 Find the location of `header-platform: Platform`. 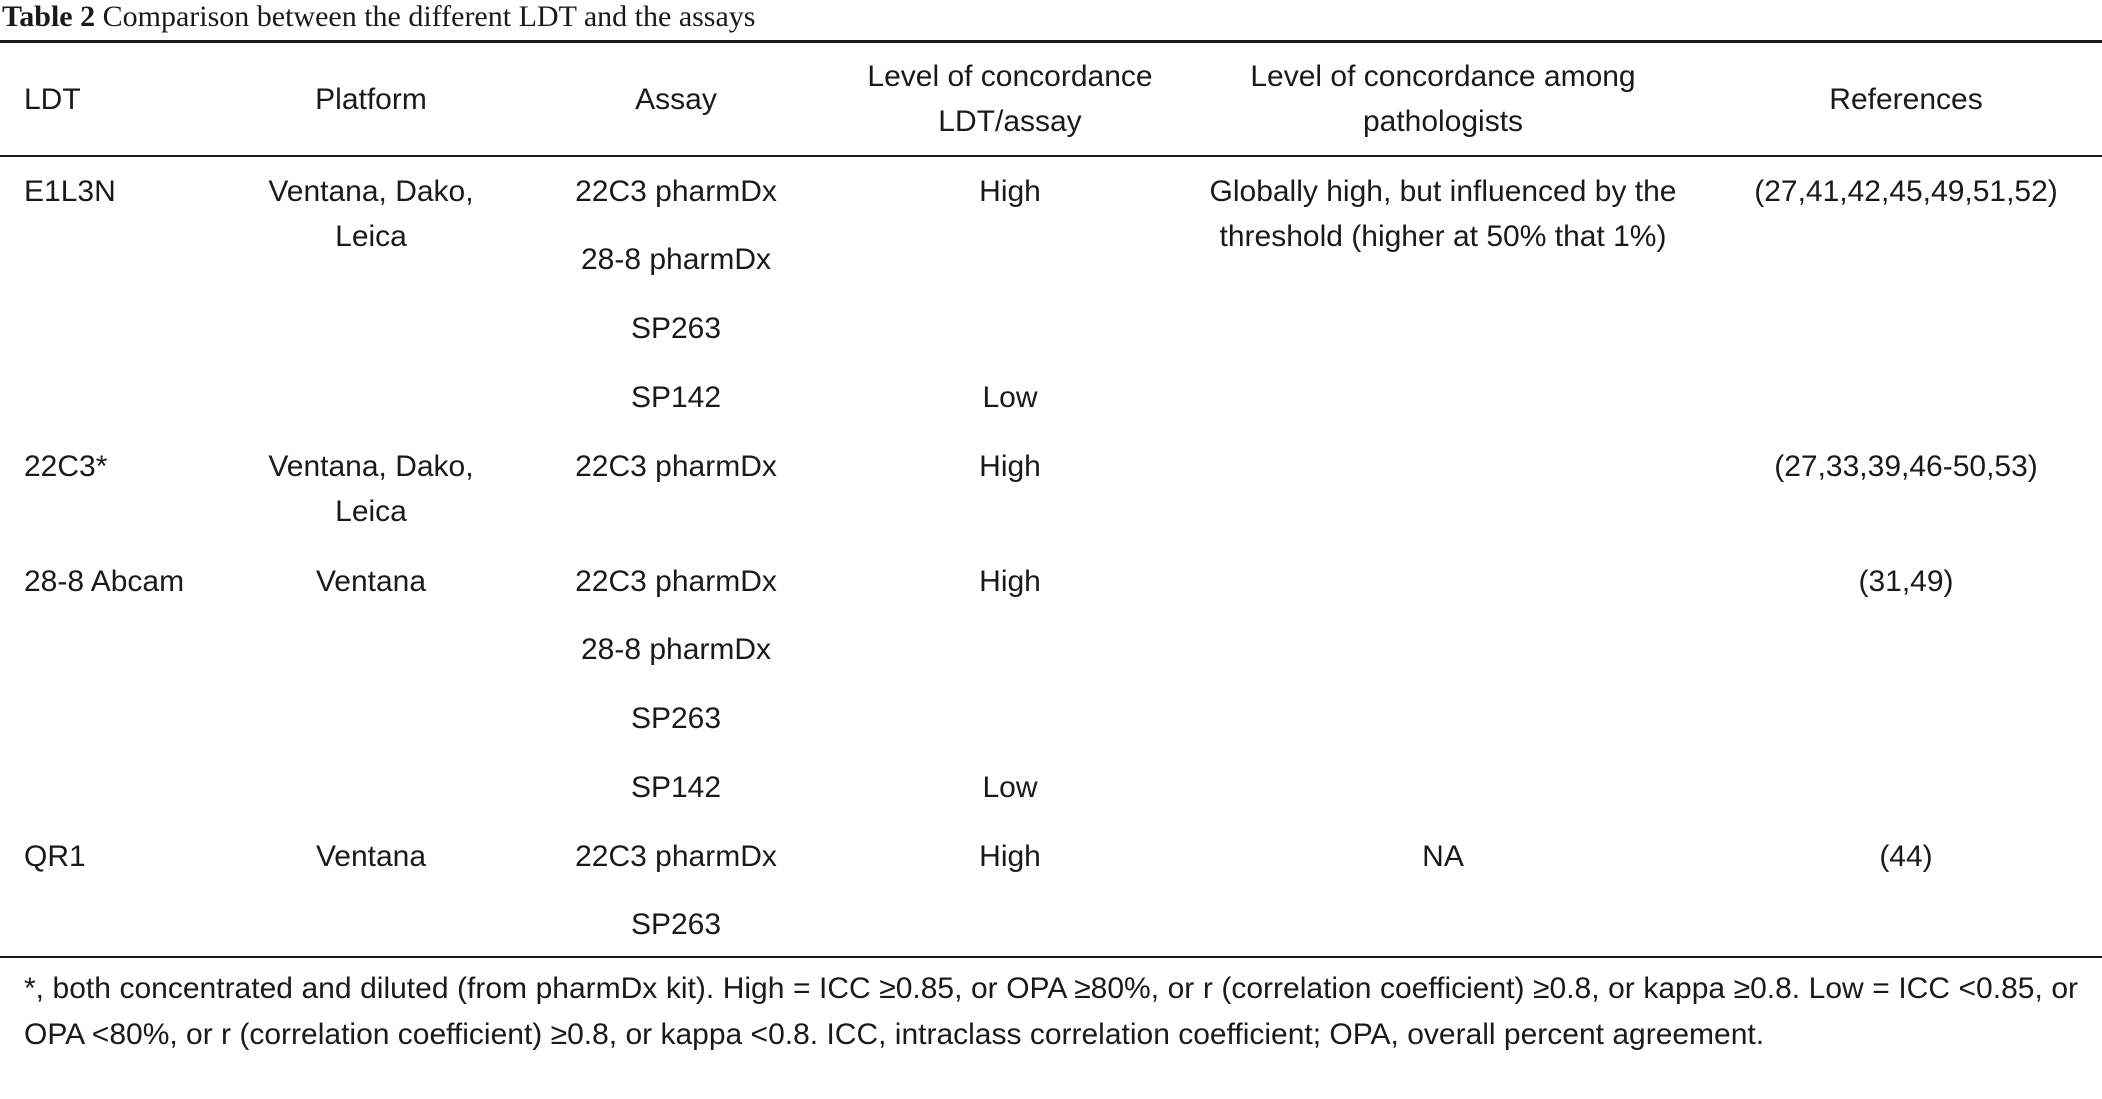

header-platform: Platform is located at coordinates (371, 99).